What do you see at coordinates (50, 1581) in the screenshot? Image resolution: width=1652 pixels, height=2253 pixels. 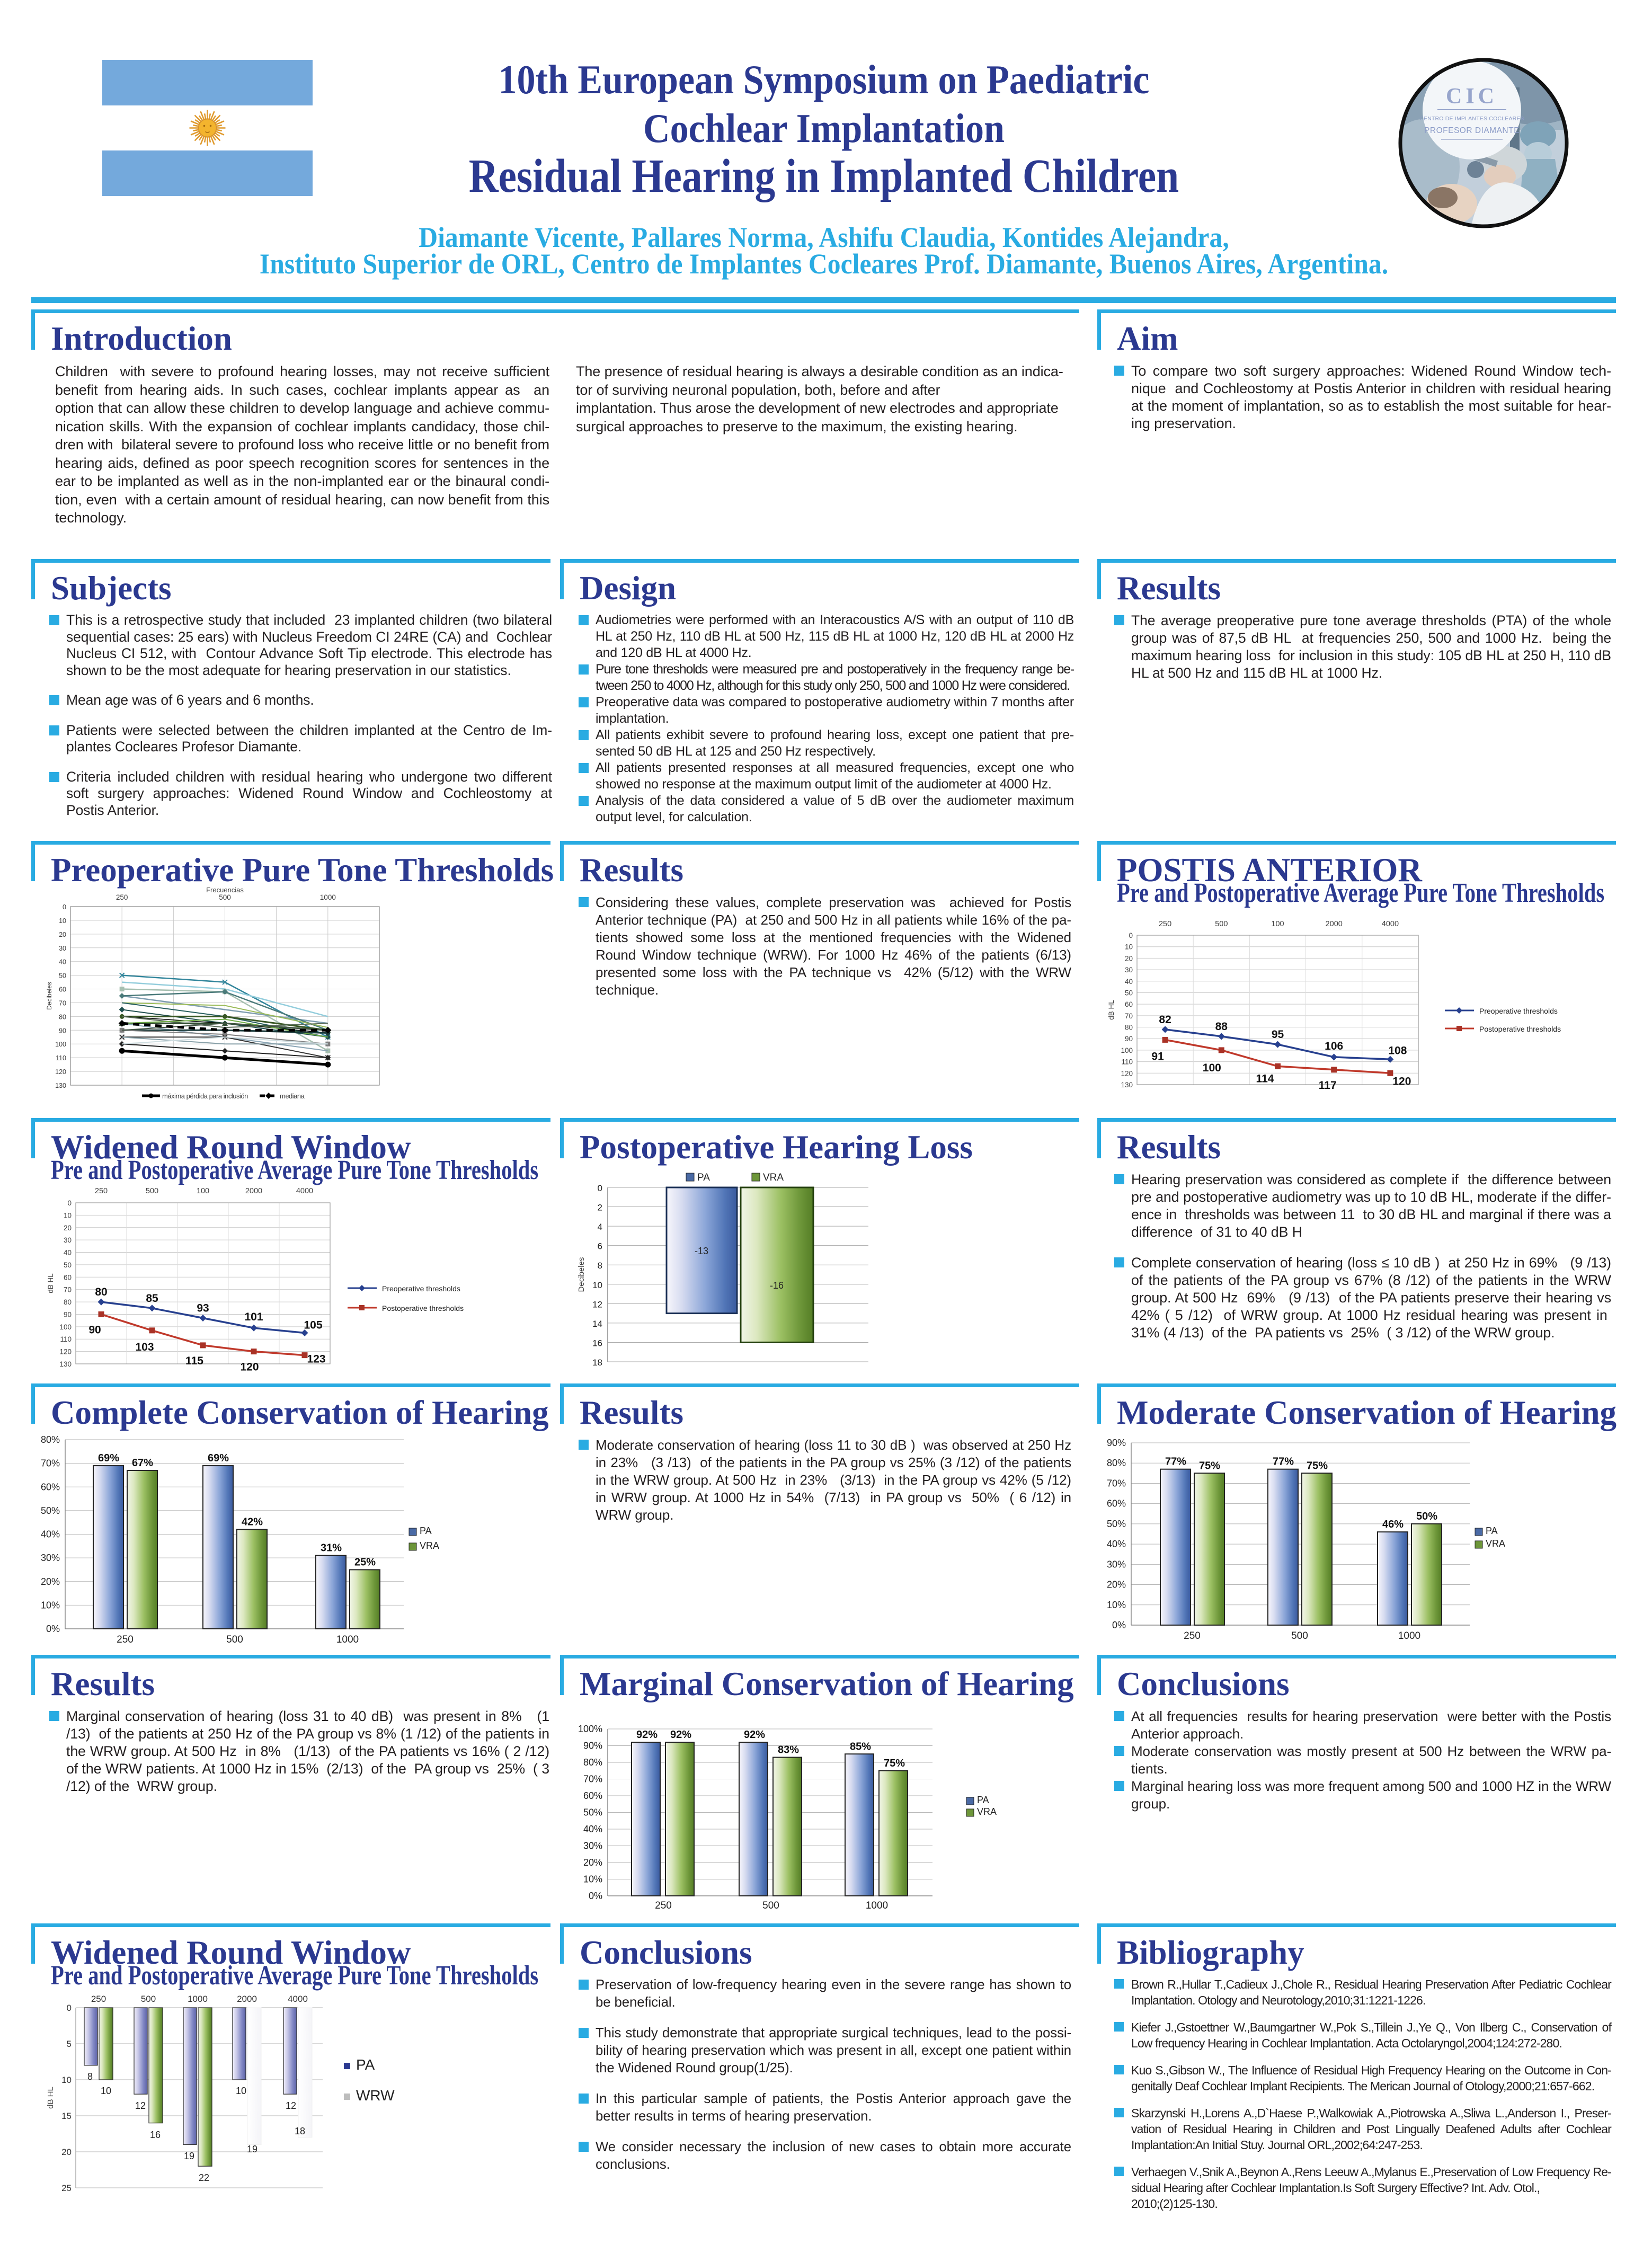 I see `svg-text: 20%` at bounding box center [50, 1581].